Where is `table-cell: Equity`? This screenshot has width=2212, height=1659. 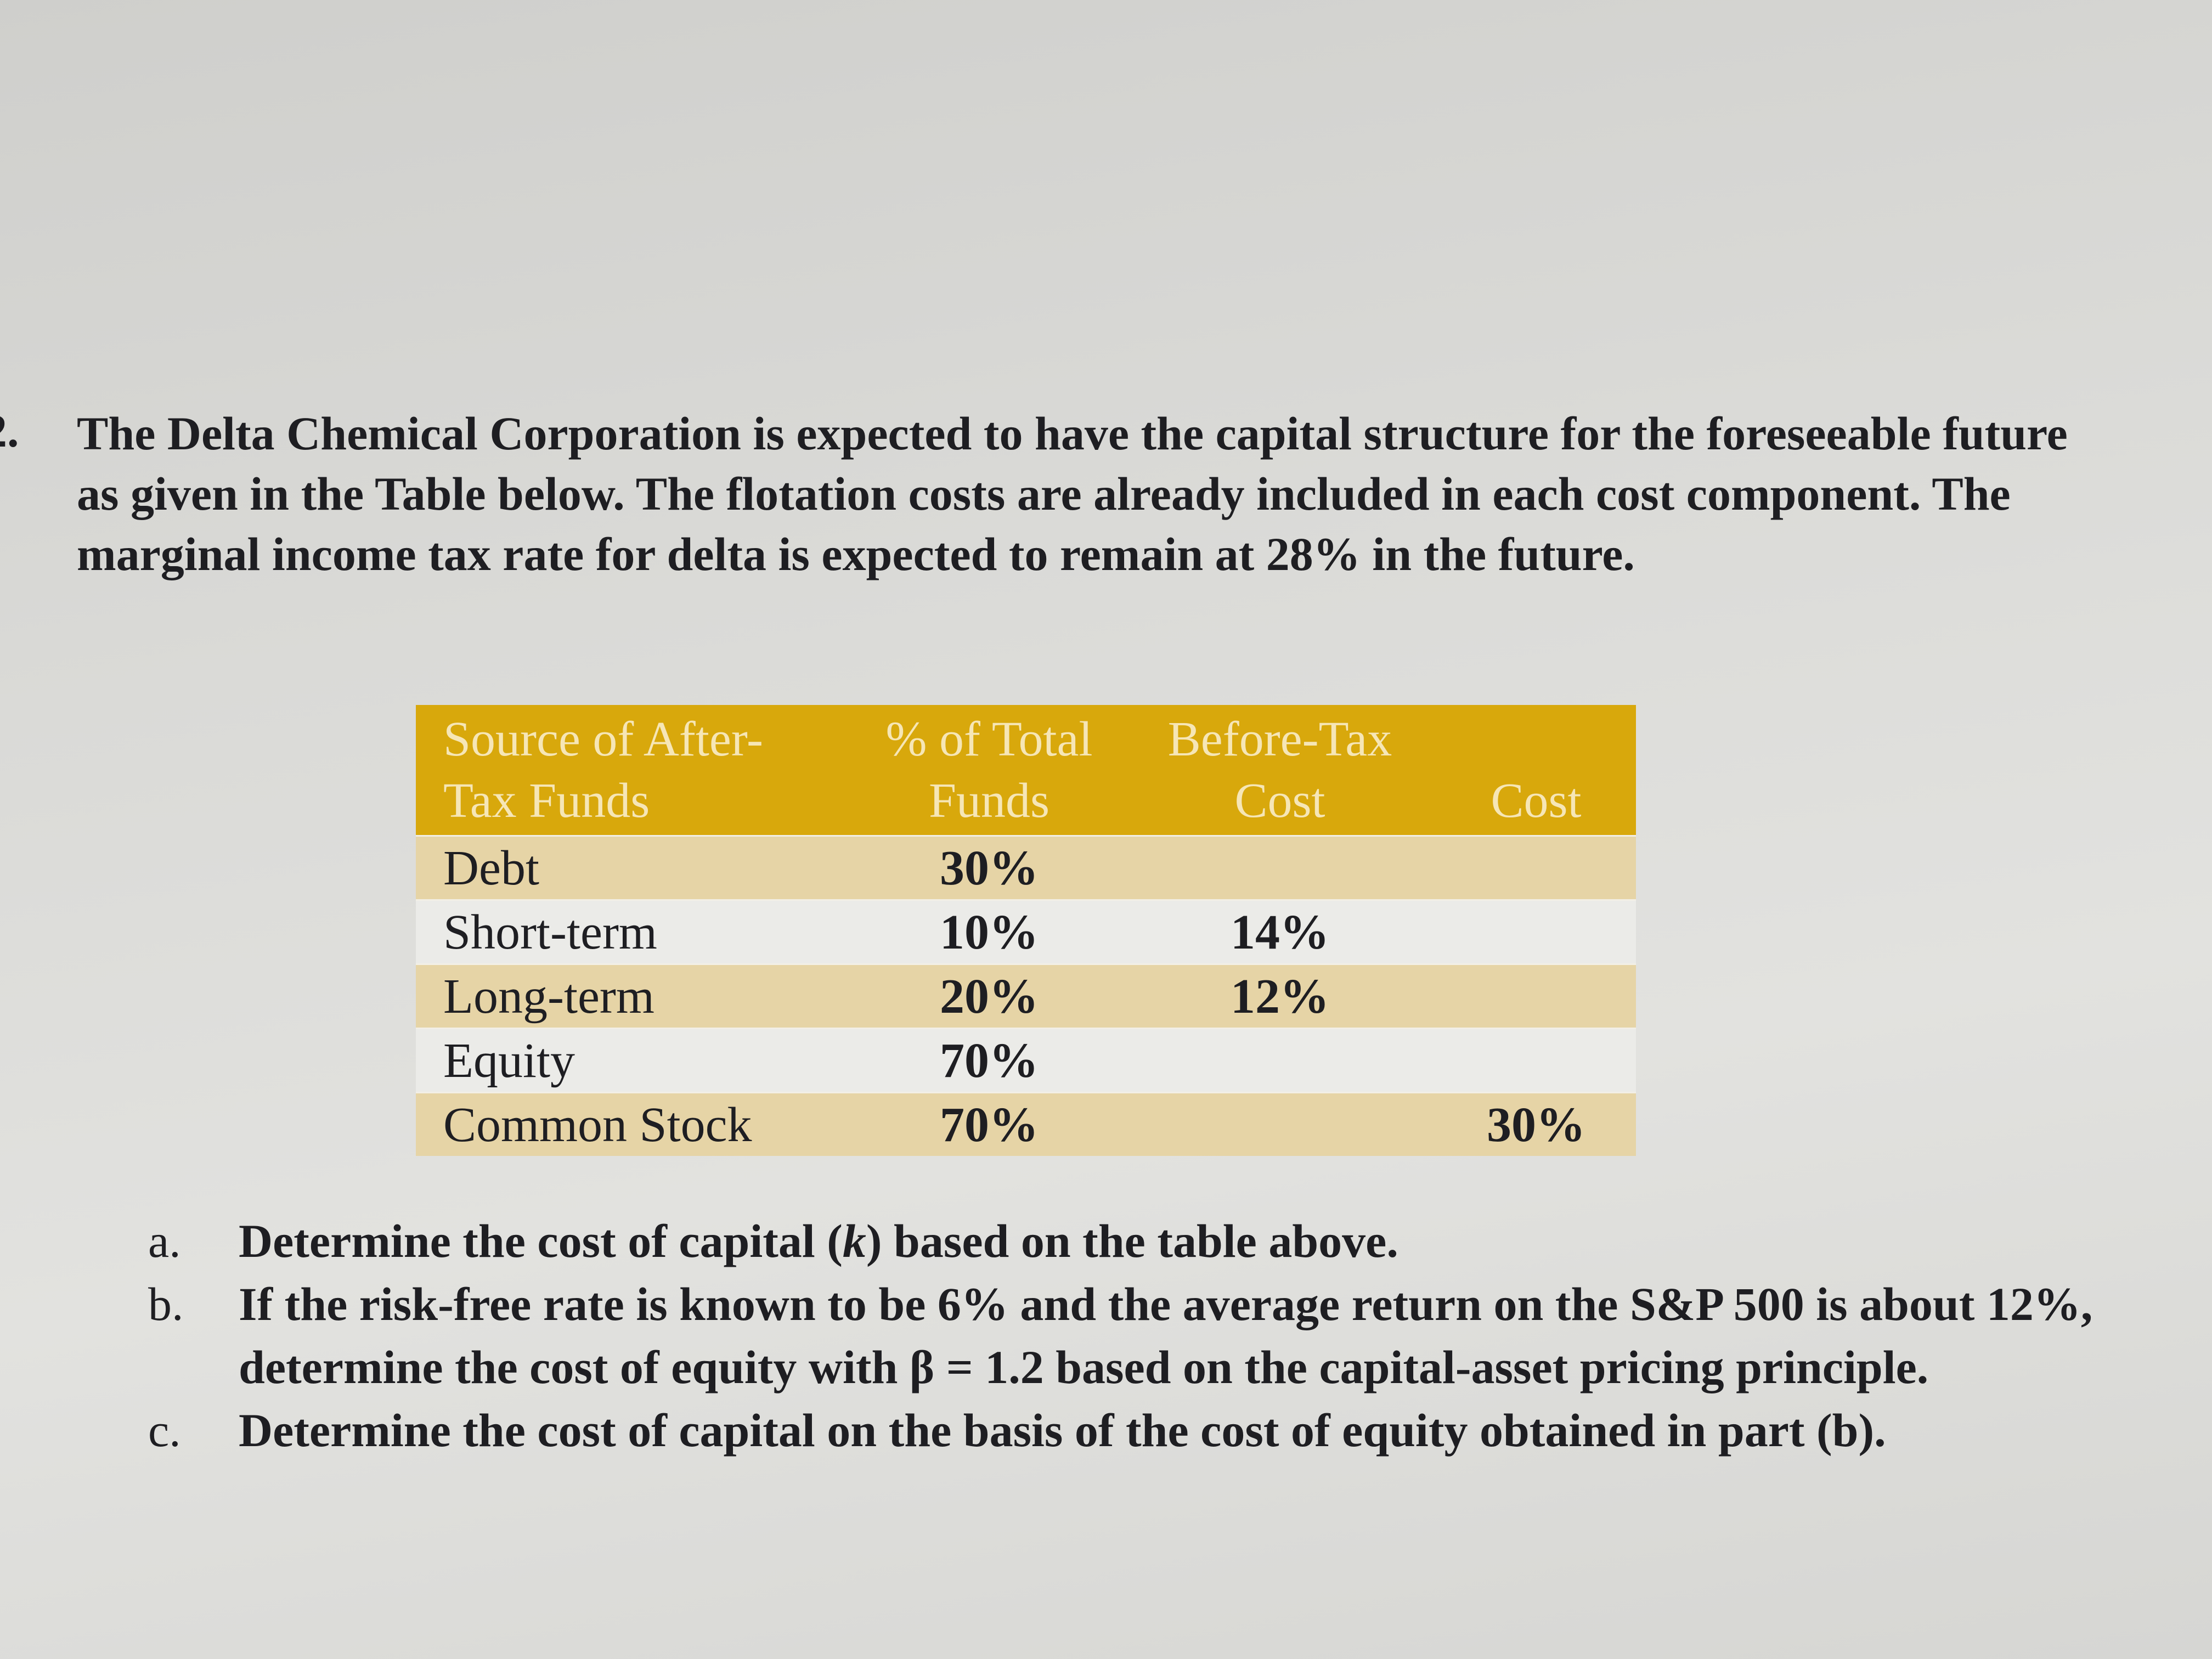 table-cell: Equity is located at coordinates (635, 1060).